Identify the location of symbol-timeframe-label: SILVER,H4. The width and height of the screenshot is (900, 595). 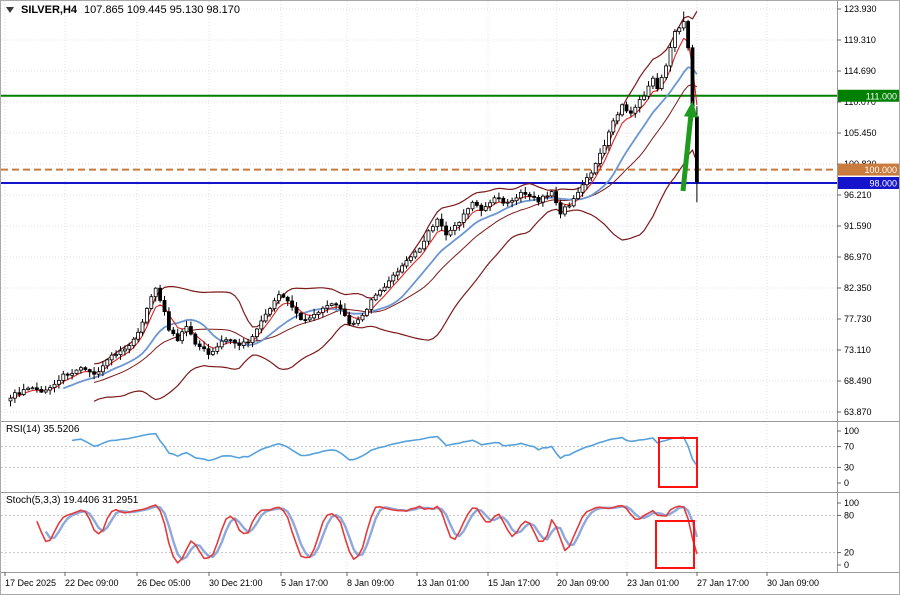
(49, 10).